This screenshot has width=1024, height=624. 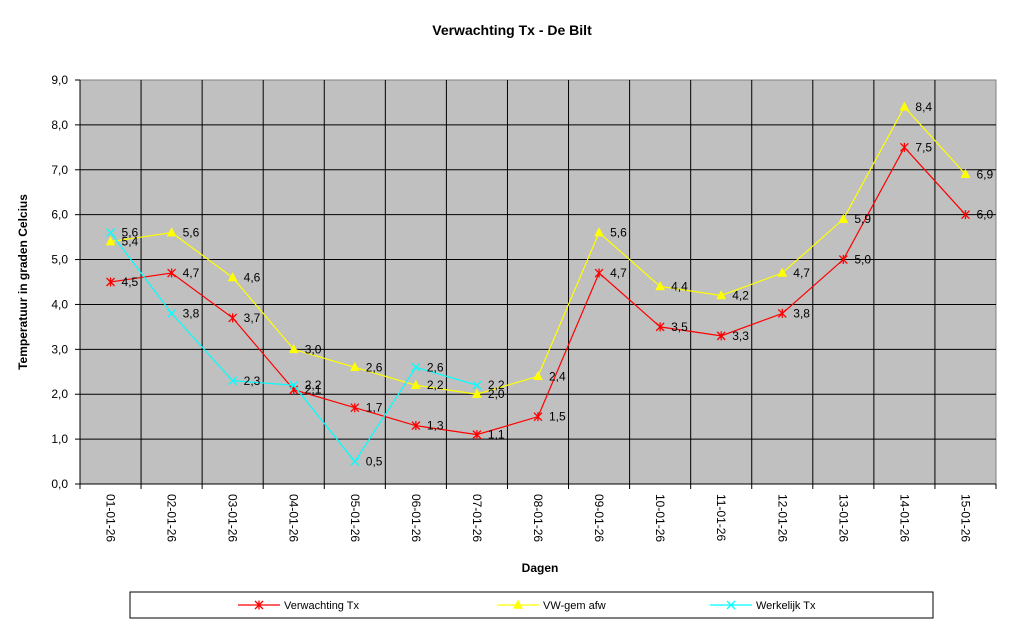 What do you see at coordinates (59, 80) in the screenshot?
I see `y-tick-label: 9,0` at bounding box center [59, 80].